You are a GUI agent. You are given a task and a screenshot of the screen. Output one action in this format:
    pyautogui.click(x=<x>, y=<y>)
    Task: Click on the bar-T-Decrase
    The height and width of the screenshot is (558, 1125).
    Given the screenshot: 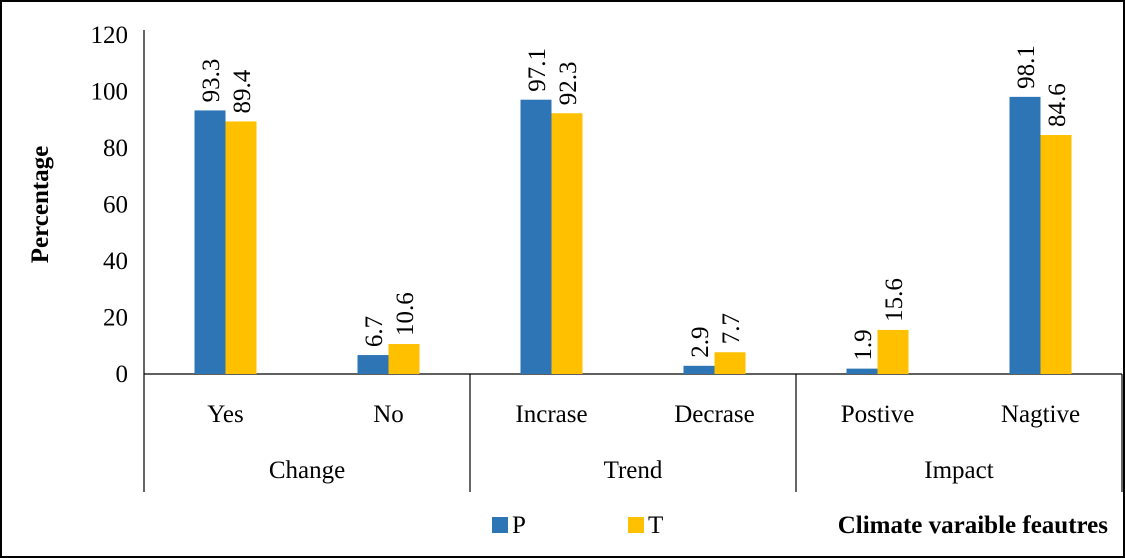 What is the action you would take?
    pyautogui.click(x=730, y=363)
    